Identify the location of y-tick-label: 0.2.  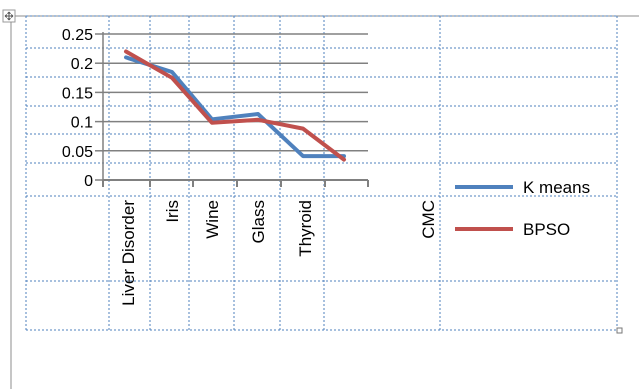
(82, 64).